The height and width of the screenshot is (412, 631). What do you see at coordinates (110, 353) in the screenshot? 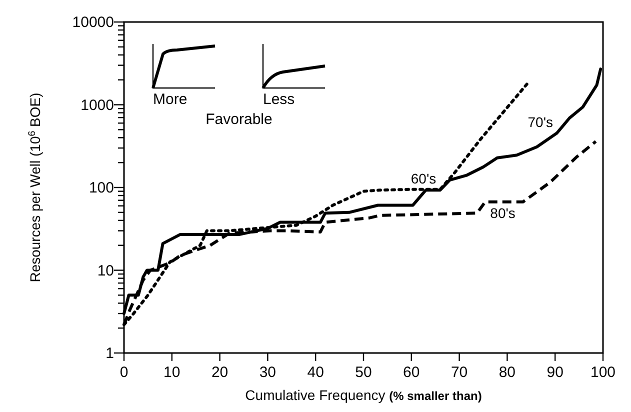
I see `y-tick-label: 1` at bounding box center [110, 353].